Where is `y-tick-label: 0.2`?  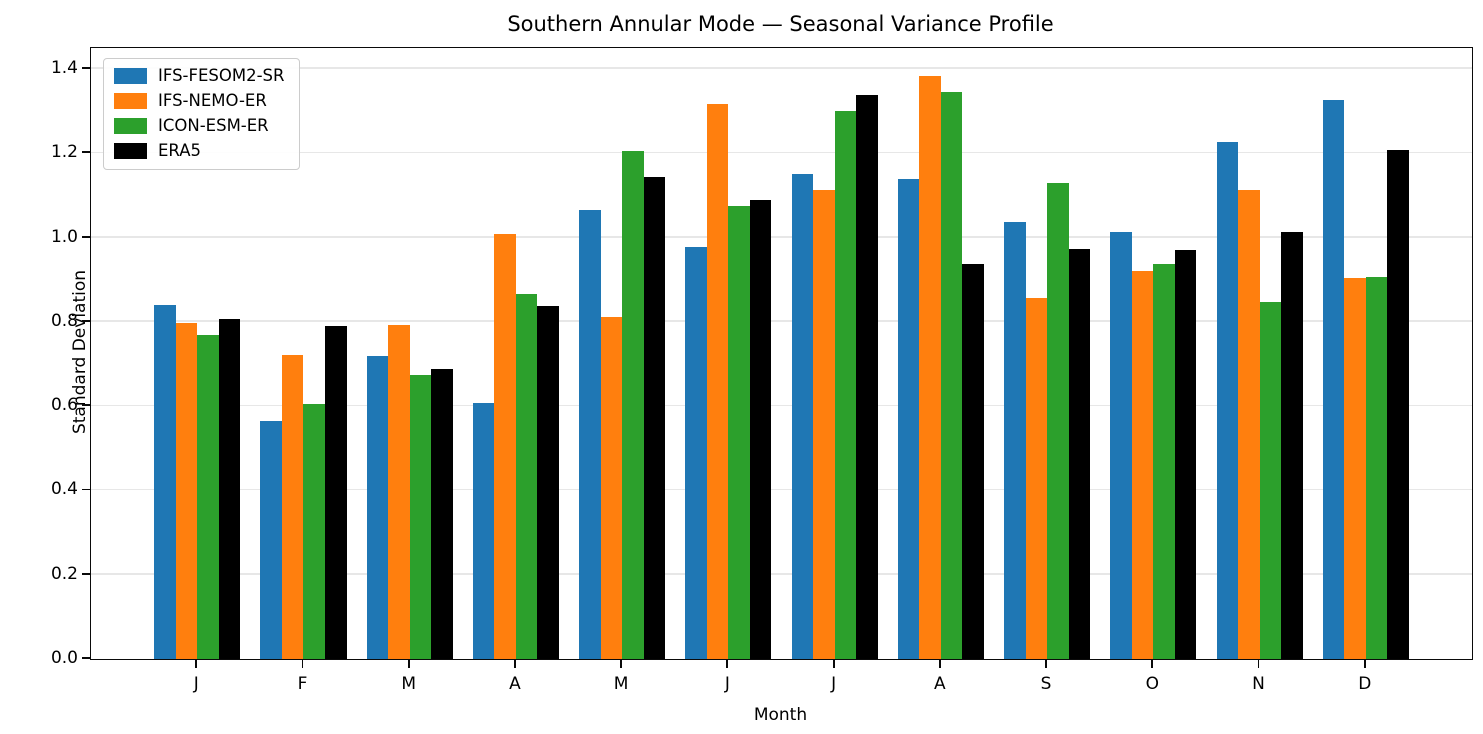
y-tick-label: 0.2 is located at coordinates (64, 573).